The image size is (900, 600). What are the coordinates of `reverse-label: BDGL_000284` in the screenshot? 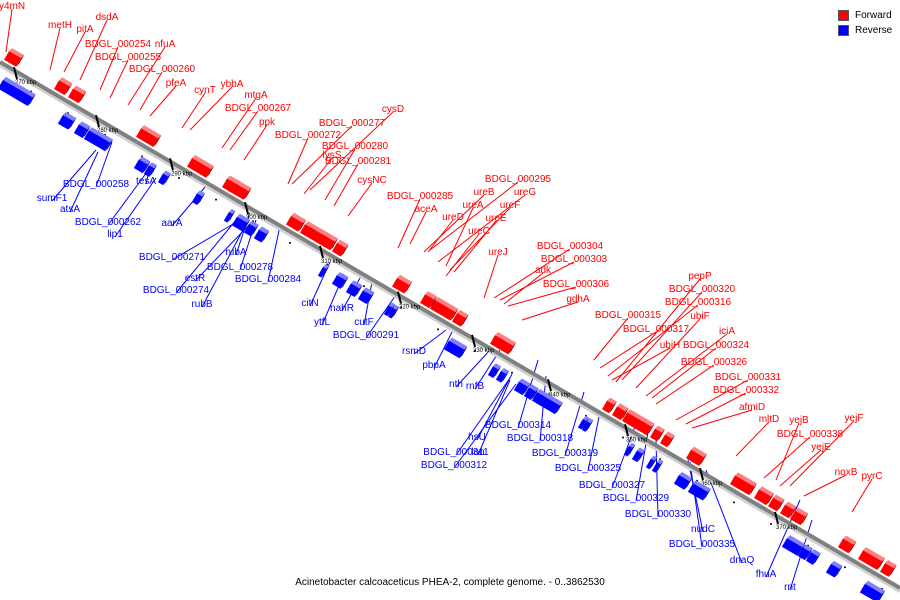 It's located at (268, 279).